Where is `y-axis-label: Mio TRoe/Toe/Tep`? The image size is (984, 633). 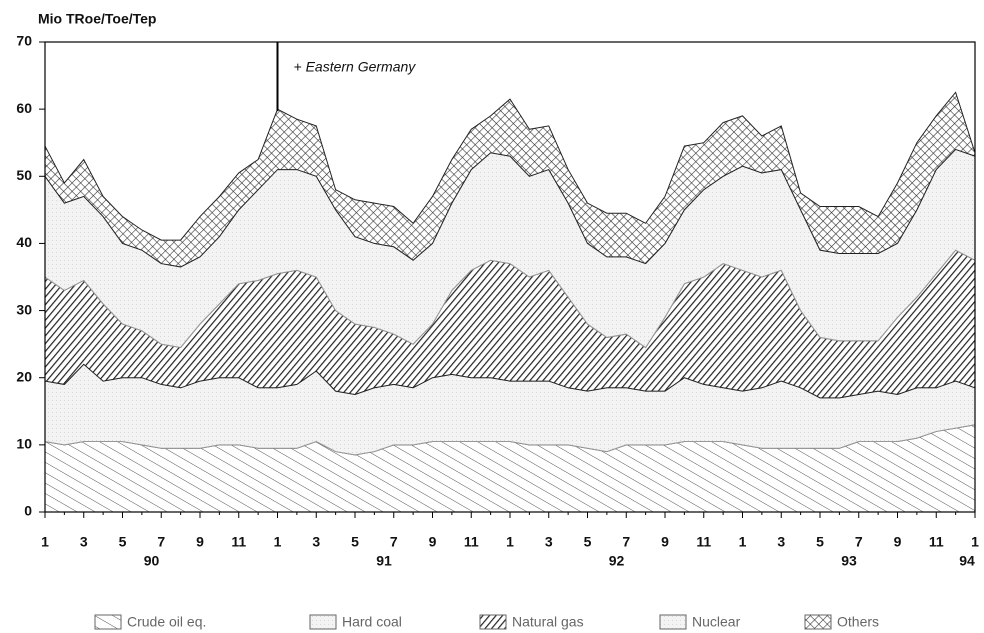
y-axis-label: Mio TRoe/Toe/Tep is located at coordinates (97, 19).